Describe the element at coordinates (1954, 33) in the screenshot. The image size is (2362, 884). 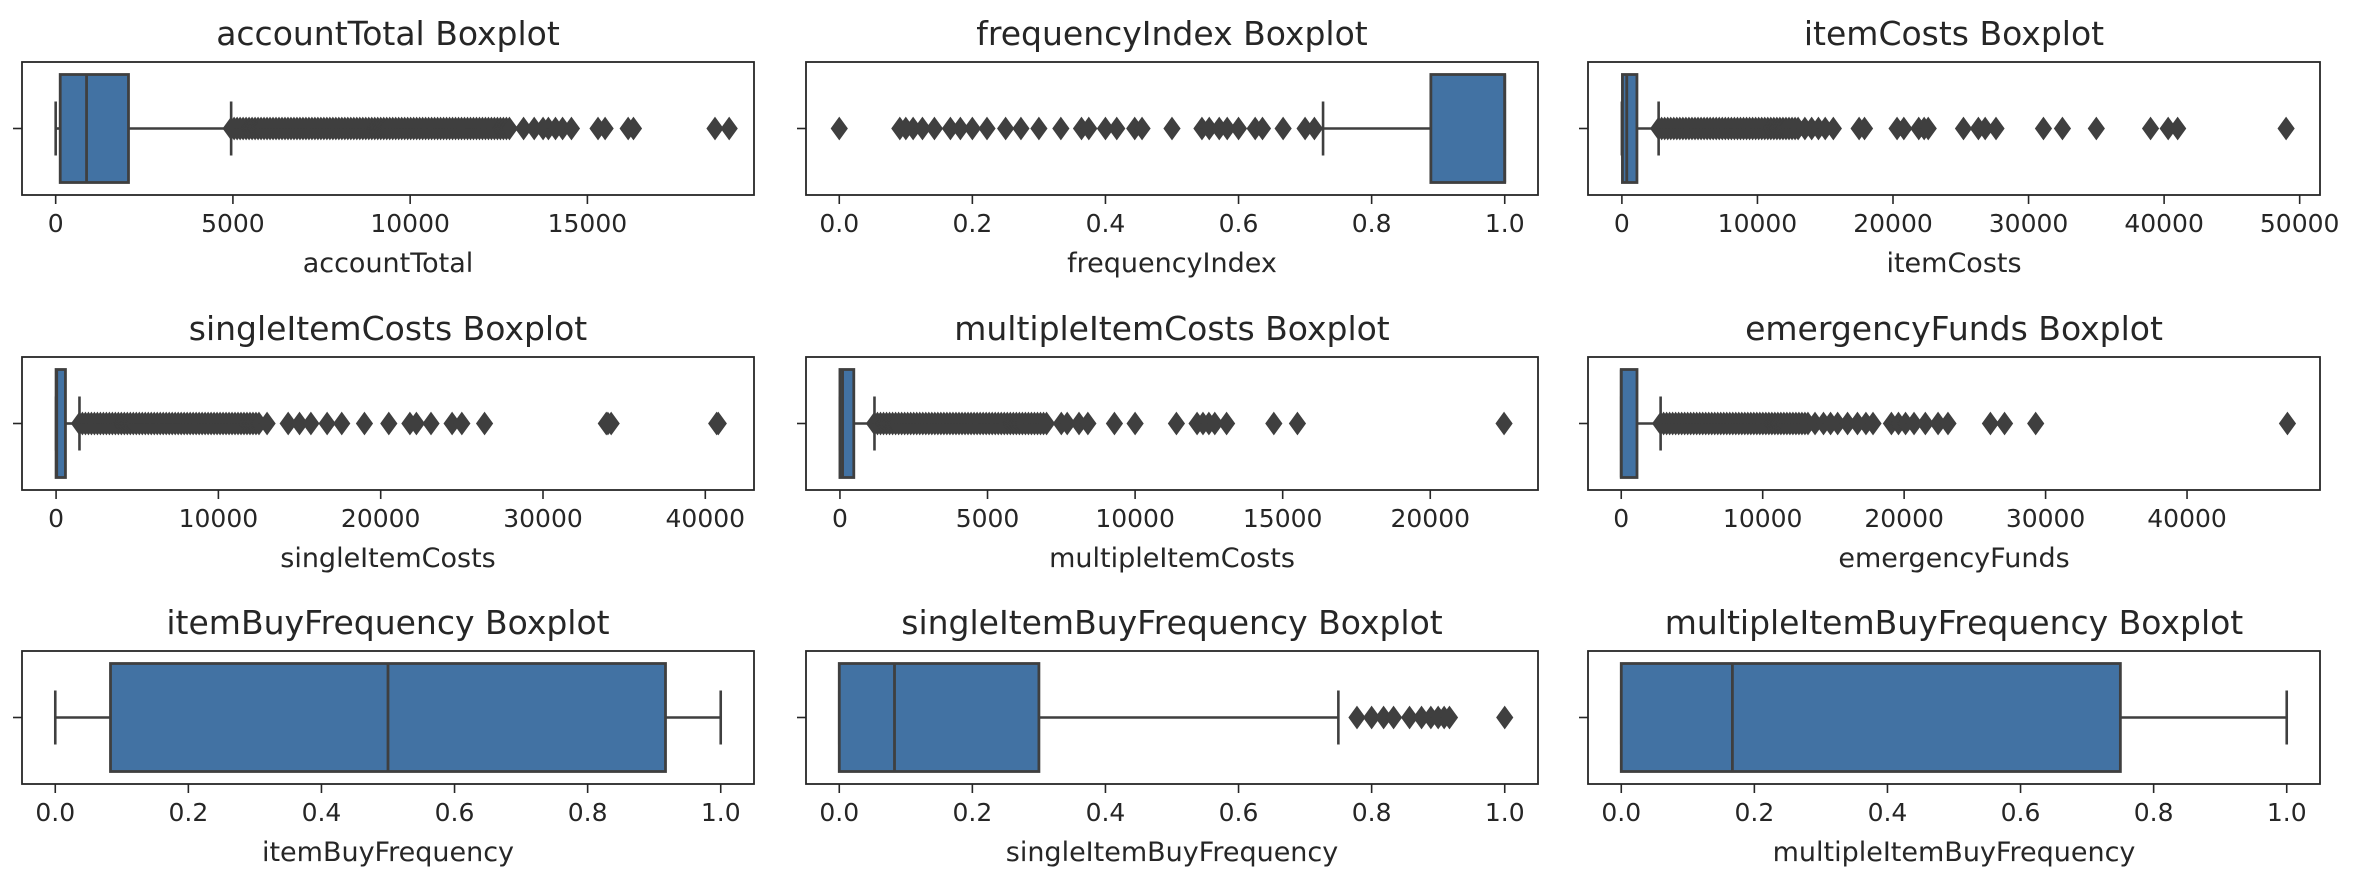
I see `panel-title: itemCosts Boxplot` at that location.